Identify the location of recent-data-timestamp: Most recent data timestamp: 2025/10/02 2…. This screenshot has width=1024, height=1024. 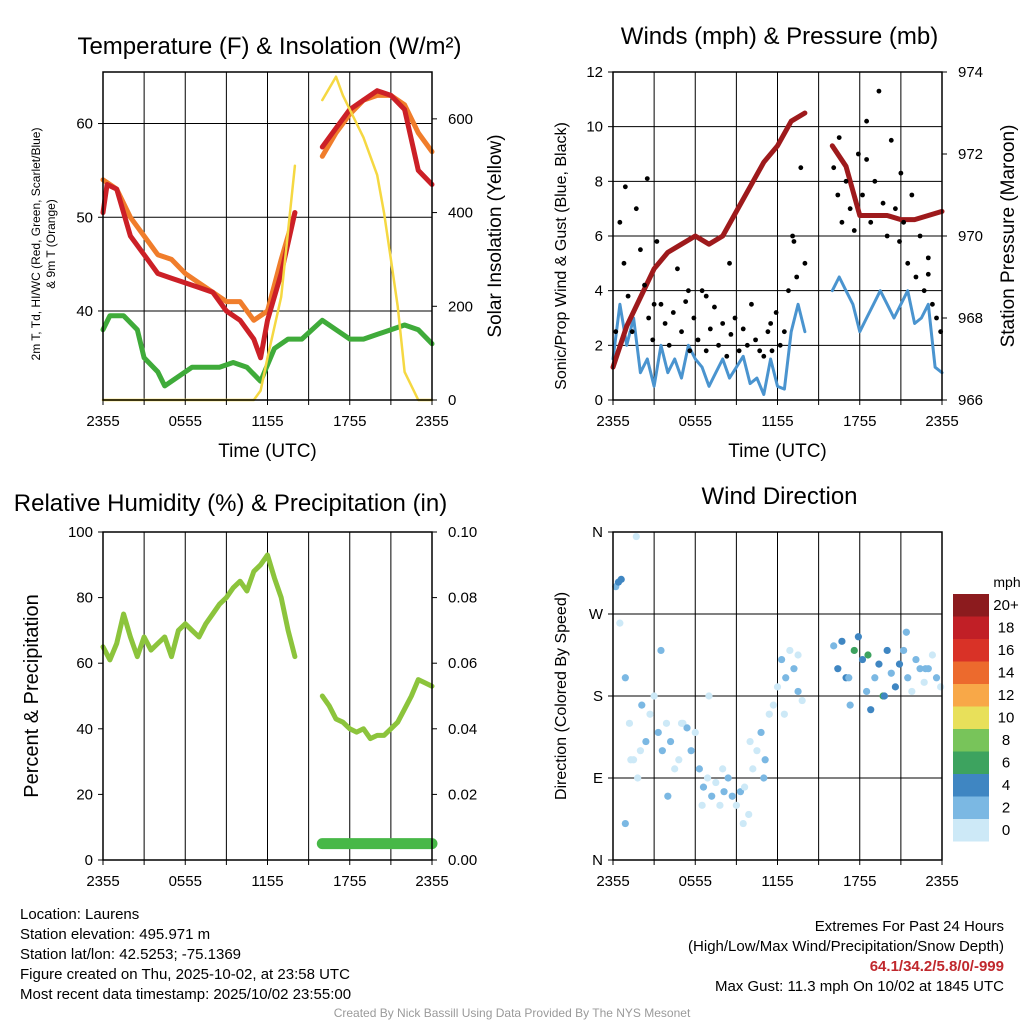
(186, 994).